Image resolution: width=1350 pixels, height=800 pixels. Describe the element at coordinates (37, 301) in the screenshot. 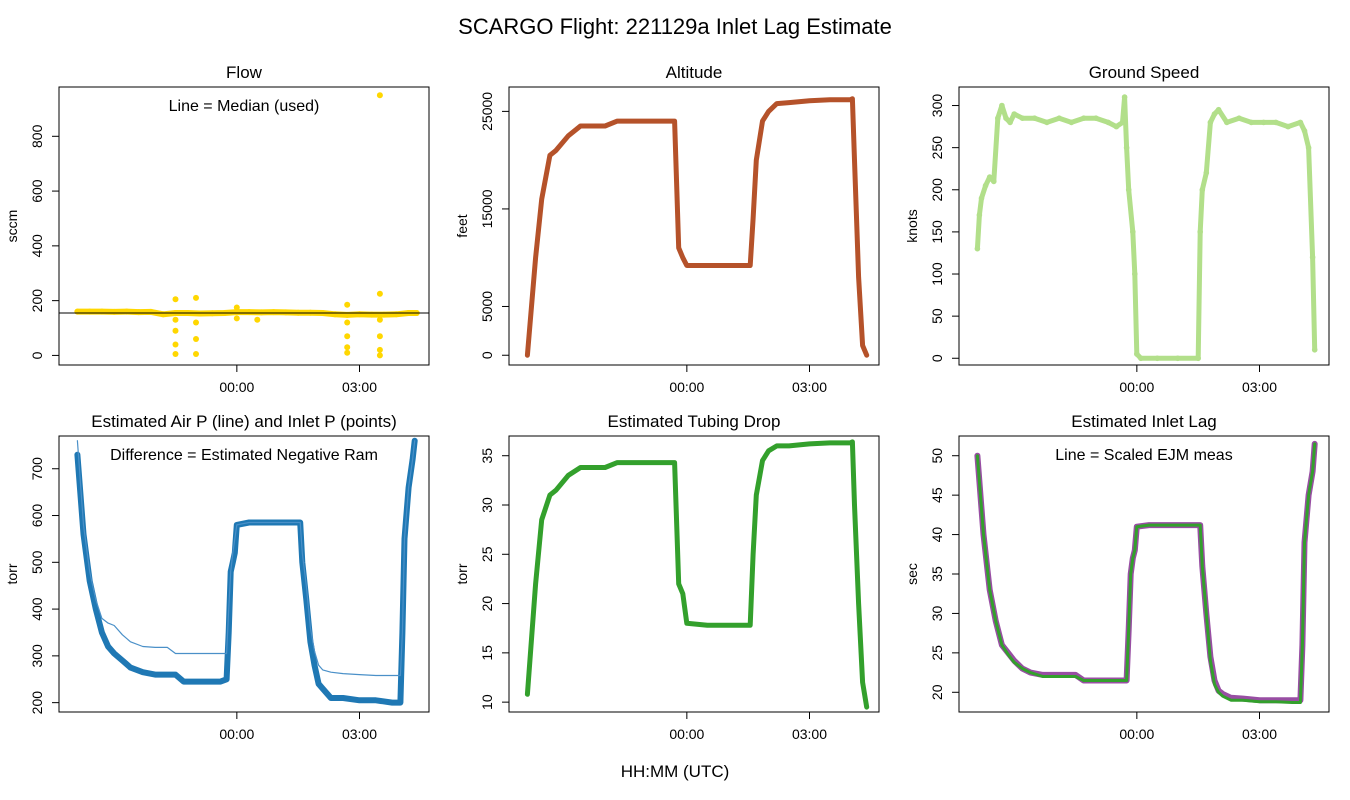

I see `flow-ytick-label: 200` at that location.